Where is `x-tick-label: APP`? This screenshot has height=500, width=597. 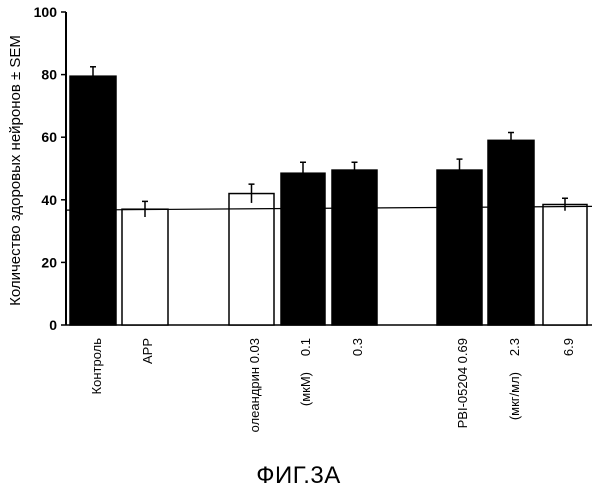 x-tick-label: APP is located at coordinates (147, 351).